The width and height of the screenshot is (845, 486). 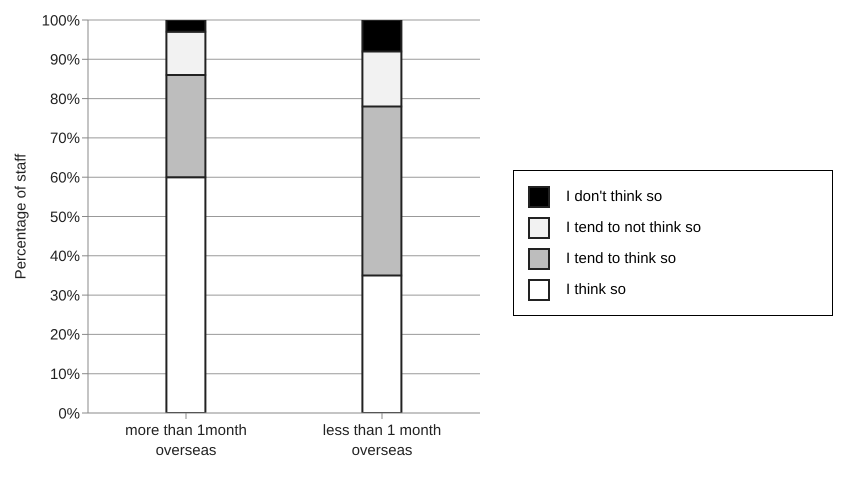 I want to click on y-tick-label: 90%, so click(x=65, y=60).